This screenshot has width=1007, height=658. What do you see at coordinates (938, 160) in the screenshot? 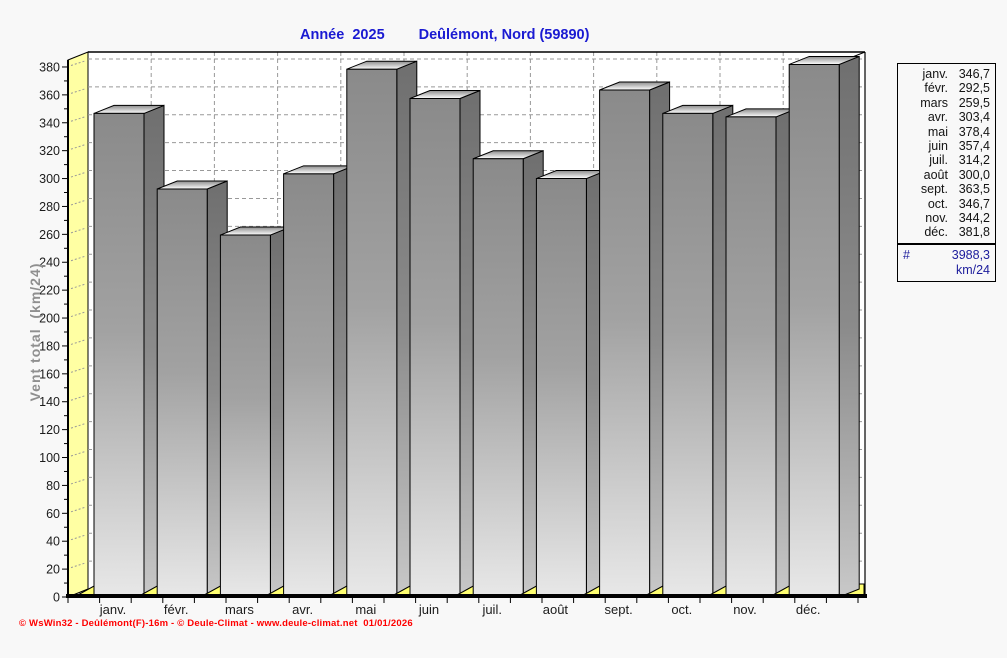
I see `legend-month: juil.` at bounding box center [938, 160].